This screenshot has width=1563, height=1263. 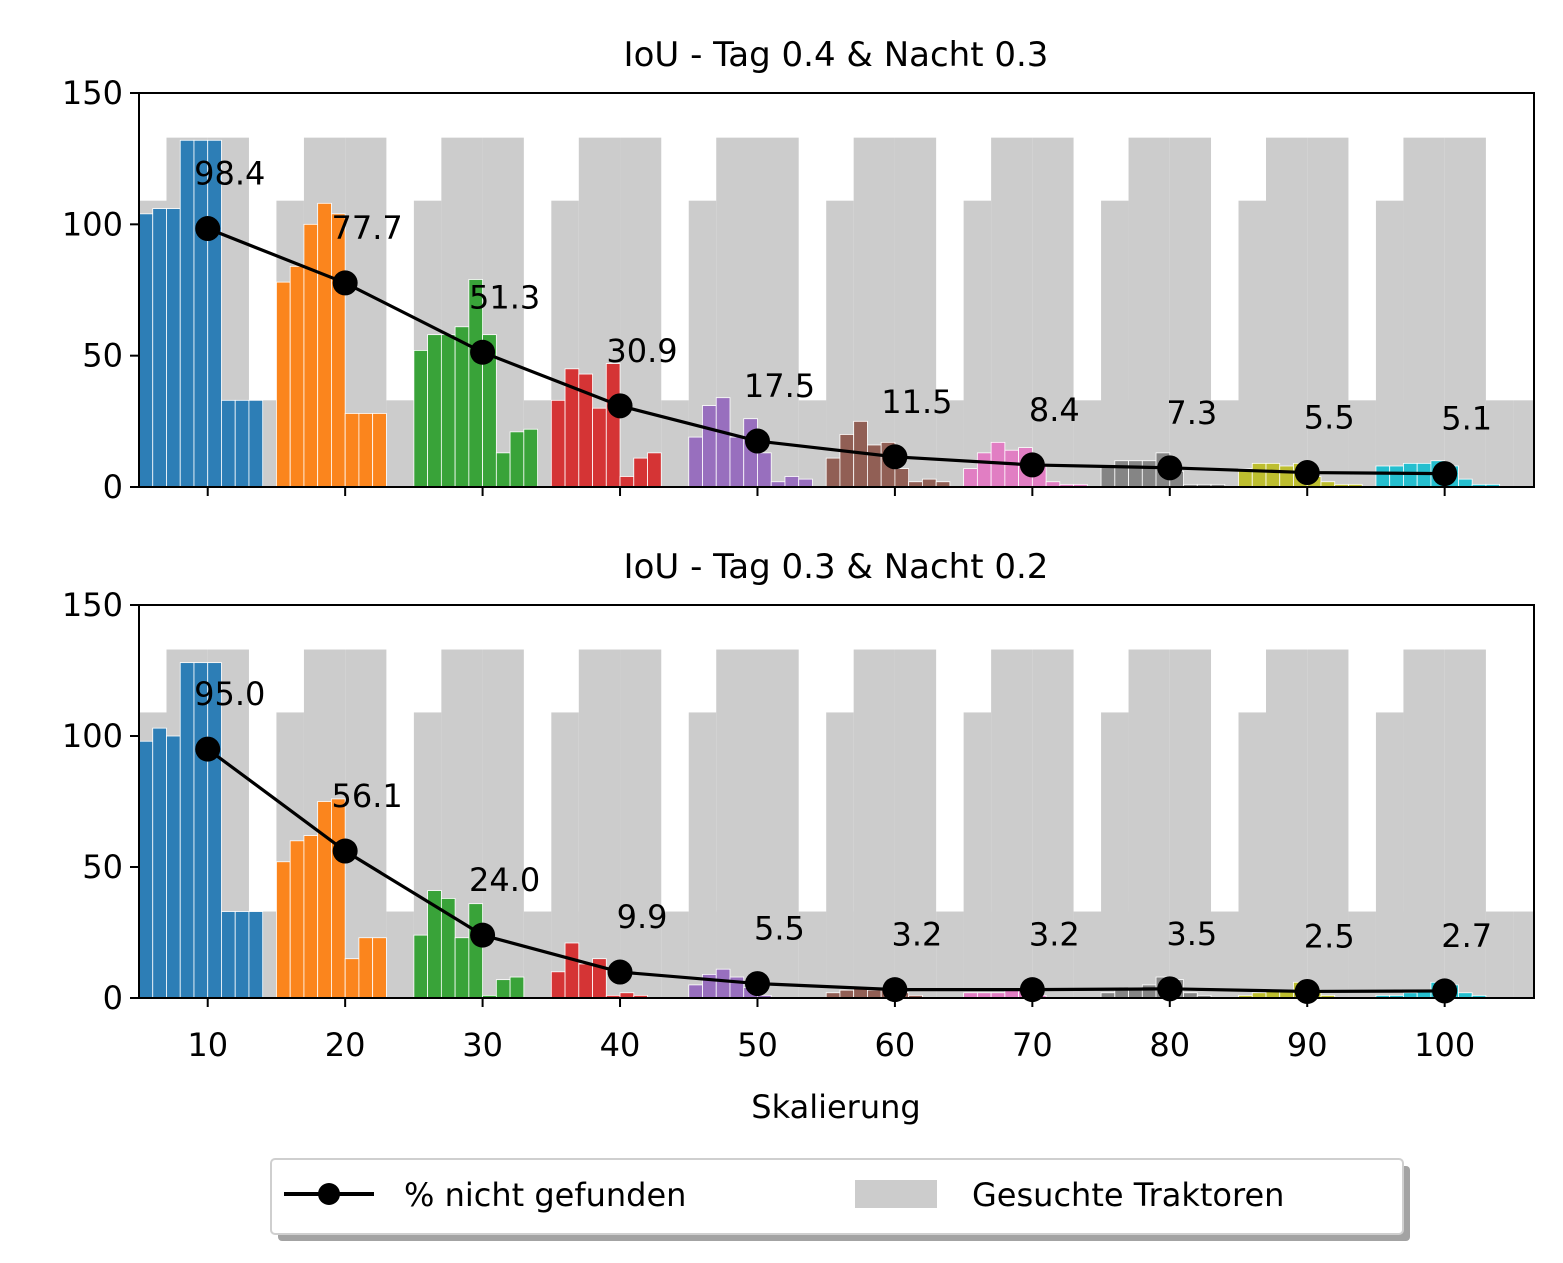 I want to click on panel-title: IoU - Tag 0.4 & Nacht 0.3, so click(x=836, y=55).